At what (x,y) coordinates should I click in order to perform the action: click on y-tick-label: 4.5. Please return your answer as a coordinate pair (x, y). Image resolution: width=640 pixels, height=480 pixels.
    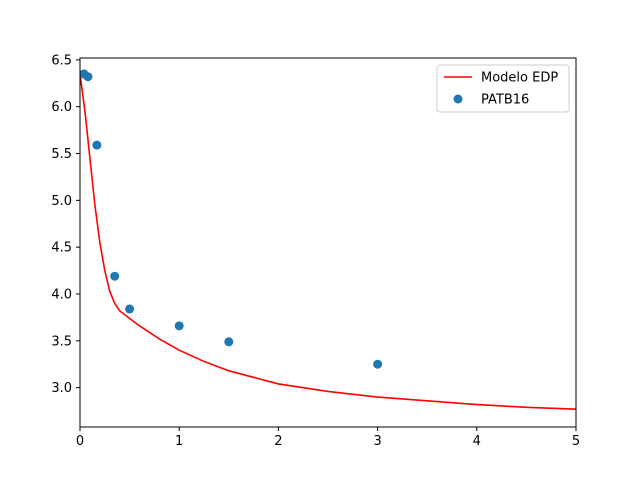
    Looking at the image, I should click on (61, 248).